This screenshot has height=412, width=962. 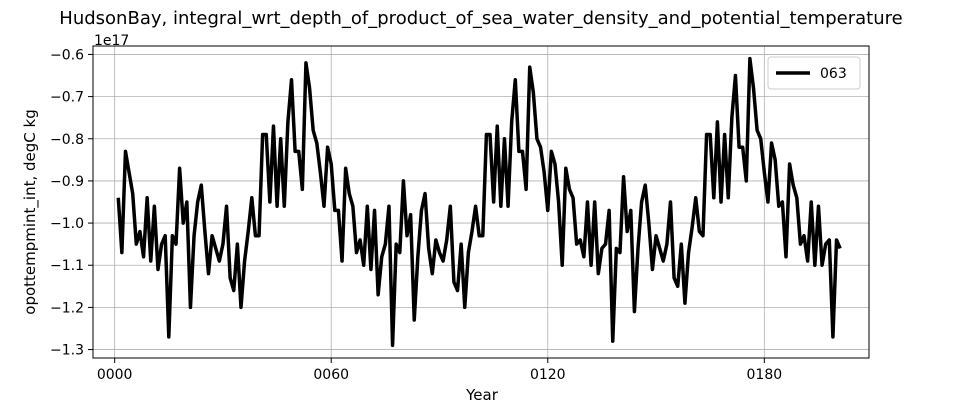 What do you see at coordinates (67, 140) in the screenshot?
I see `y-tick-label: −0.8` at bounding box center [67, 140].